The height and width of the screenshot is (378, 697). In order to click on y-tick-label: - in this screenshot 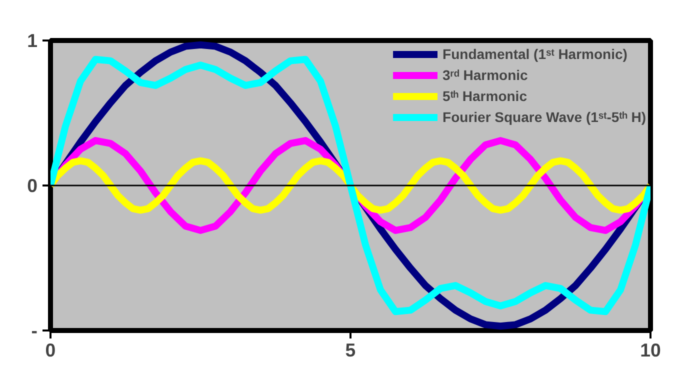, I will do `click(34, 330)`.